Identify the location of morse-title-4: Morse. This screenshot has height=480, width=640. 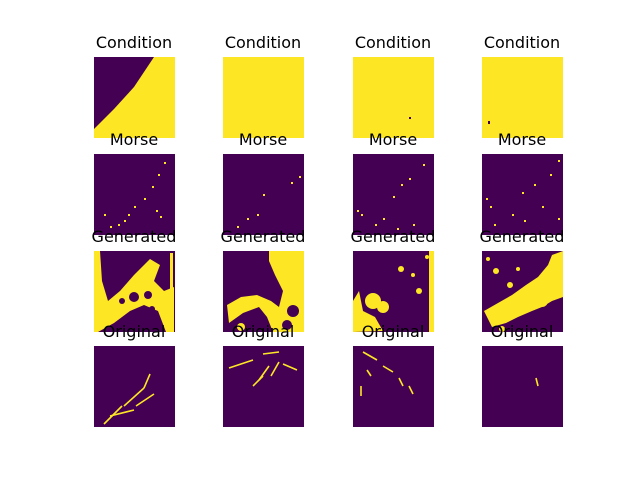
(522, 139).